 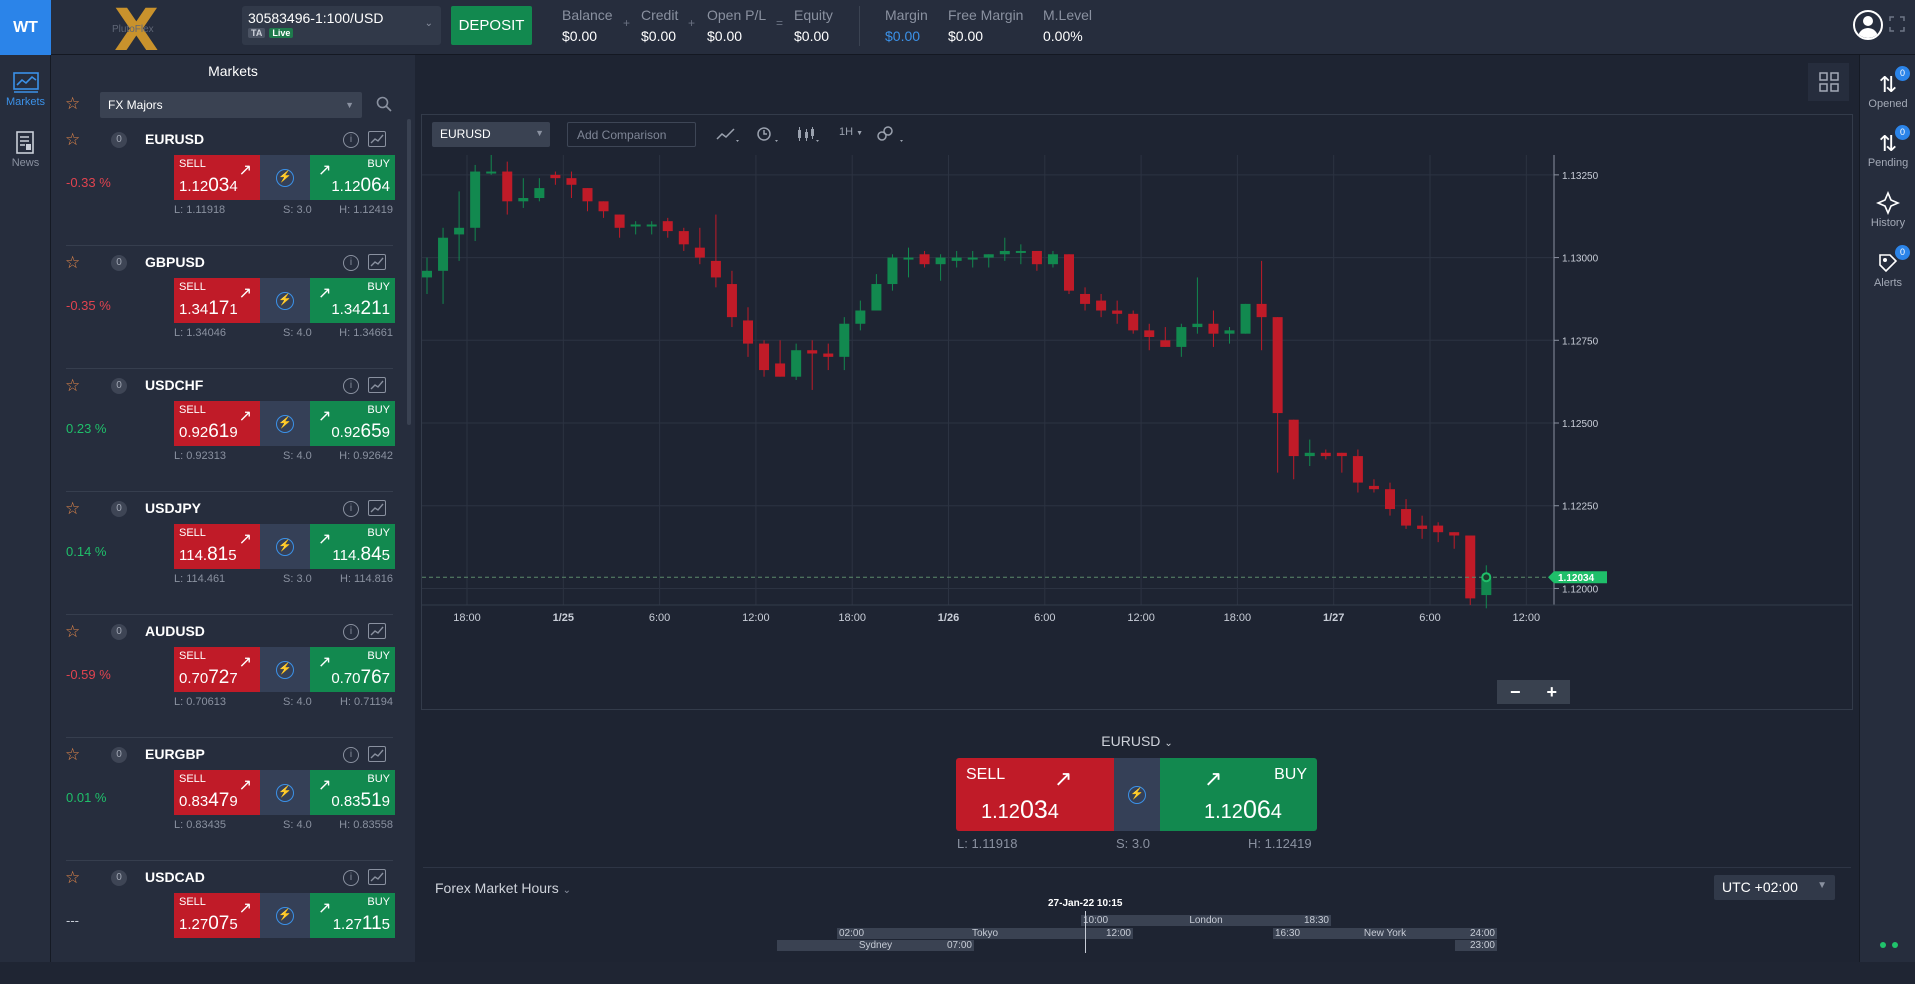 I want to click on timeframe-select: 1H ▼, so click(x=851, y=132).